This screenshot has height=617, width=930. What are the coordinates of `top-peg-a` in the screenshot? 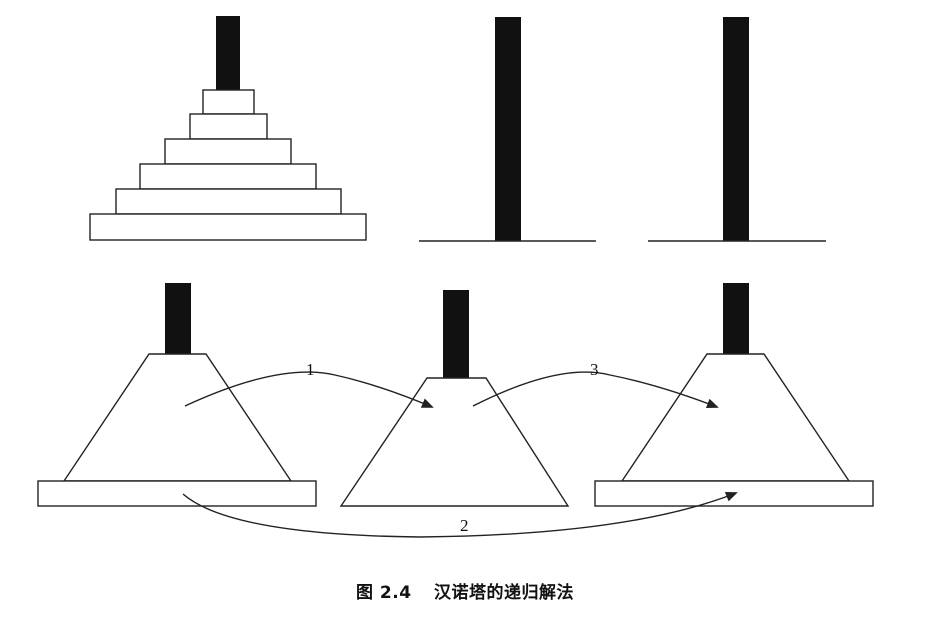 It's located at (228, 128).